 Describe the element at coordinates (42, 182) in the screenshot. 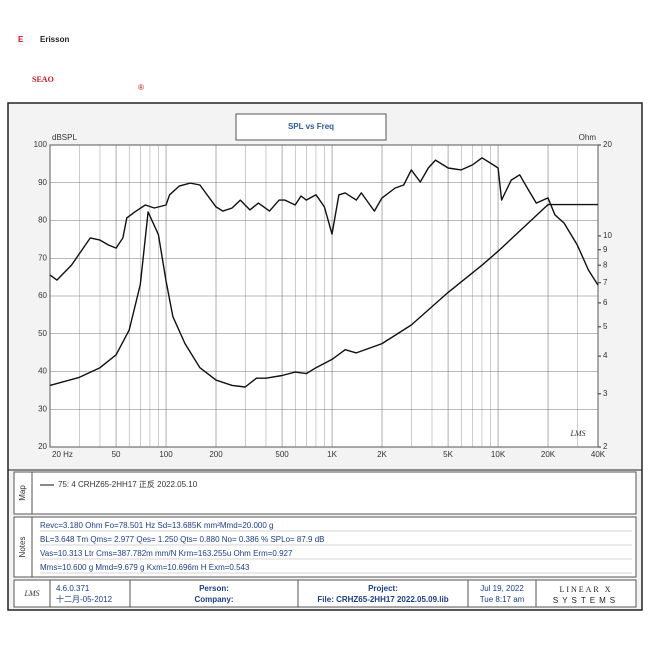

I see `y-tick-label: 90` at that location.